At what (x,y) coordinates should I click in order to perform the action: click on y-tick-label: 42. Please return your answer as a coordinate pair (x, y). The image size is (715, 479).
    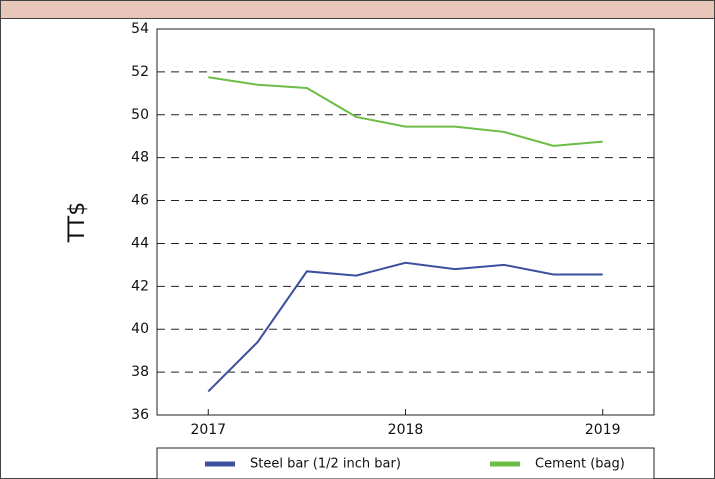
    Looking at the image, I should click on (140, 286).